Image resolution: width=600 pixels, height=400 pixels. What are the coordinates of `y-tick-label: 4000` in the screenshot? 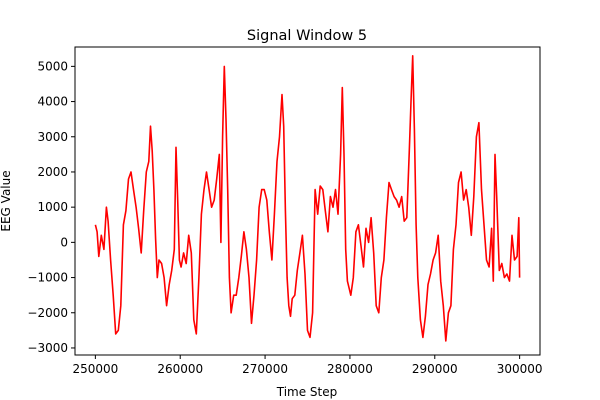 It's located at (52, 102).